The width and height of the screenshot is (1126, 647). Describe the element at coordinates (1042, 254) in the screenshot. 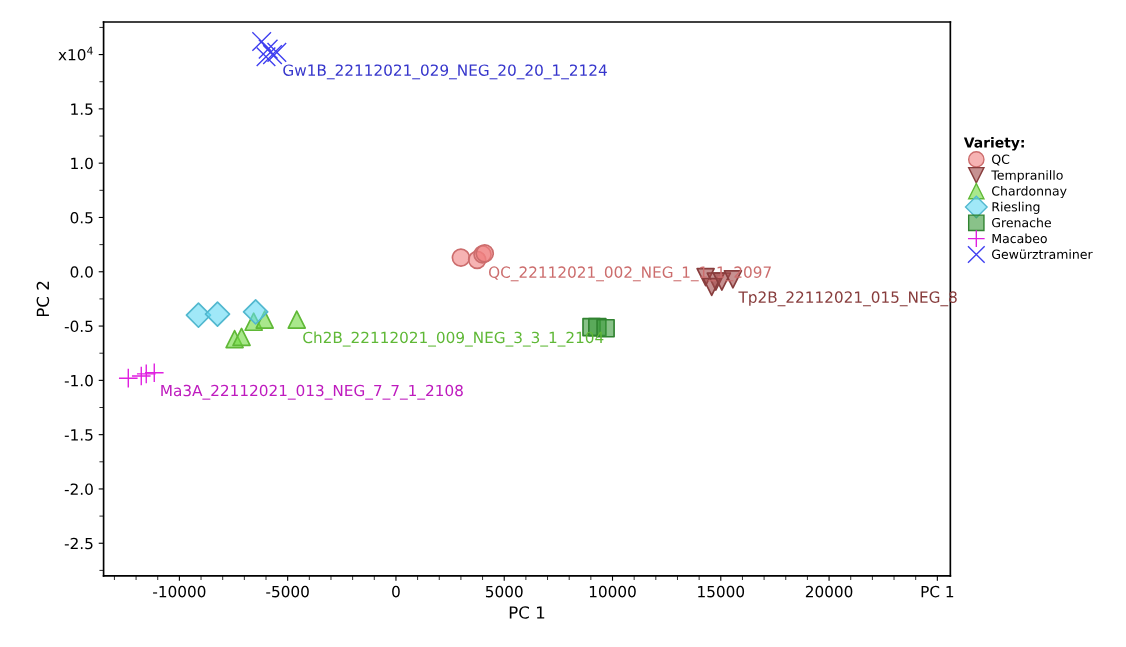

I see `legend-label: Gewürztraminer` at that location.